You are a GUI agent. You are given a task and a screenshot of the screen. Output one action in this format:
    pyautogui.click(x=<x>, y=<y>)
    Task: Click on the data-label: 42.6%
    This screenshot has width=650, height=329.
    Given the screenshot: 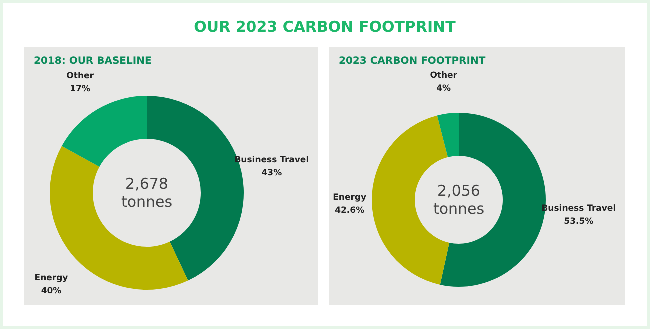 What is the action you would take?
    pyautogui.click(x=350, y=211)
    